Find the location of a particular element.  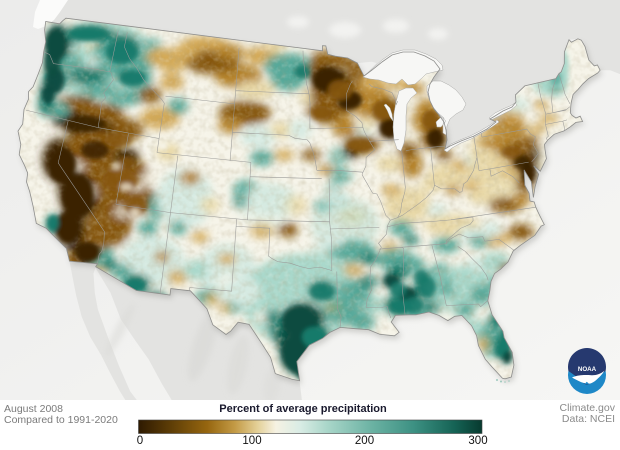

svg-text: 100 is located at coordinates (251, 441).